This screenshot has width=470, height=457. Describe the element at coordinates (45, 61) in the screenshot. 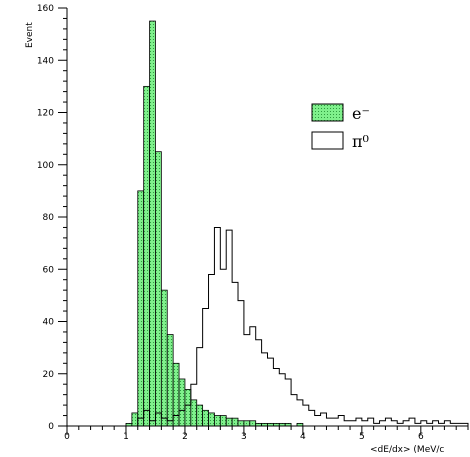

I see `y-tick-label: 140` at that location.